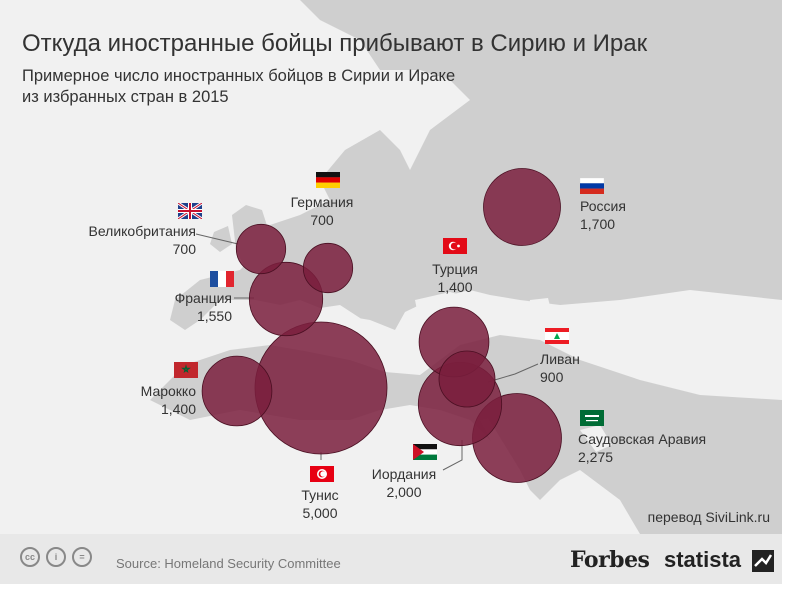  Describe the element at coordinates (168, 391) in the screenshot. I see `country-name: Марокко` at that location.